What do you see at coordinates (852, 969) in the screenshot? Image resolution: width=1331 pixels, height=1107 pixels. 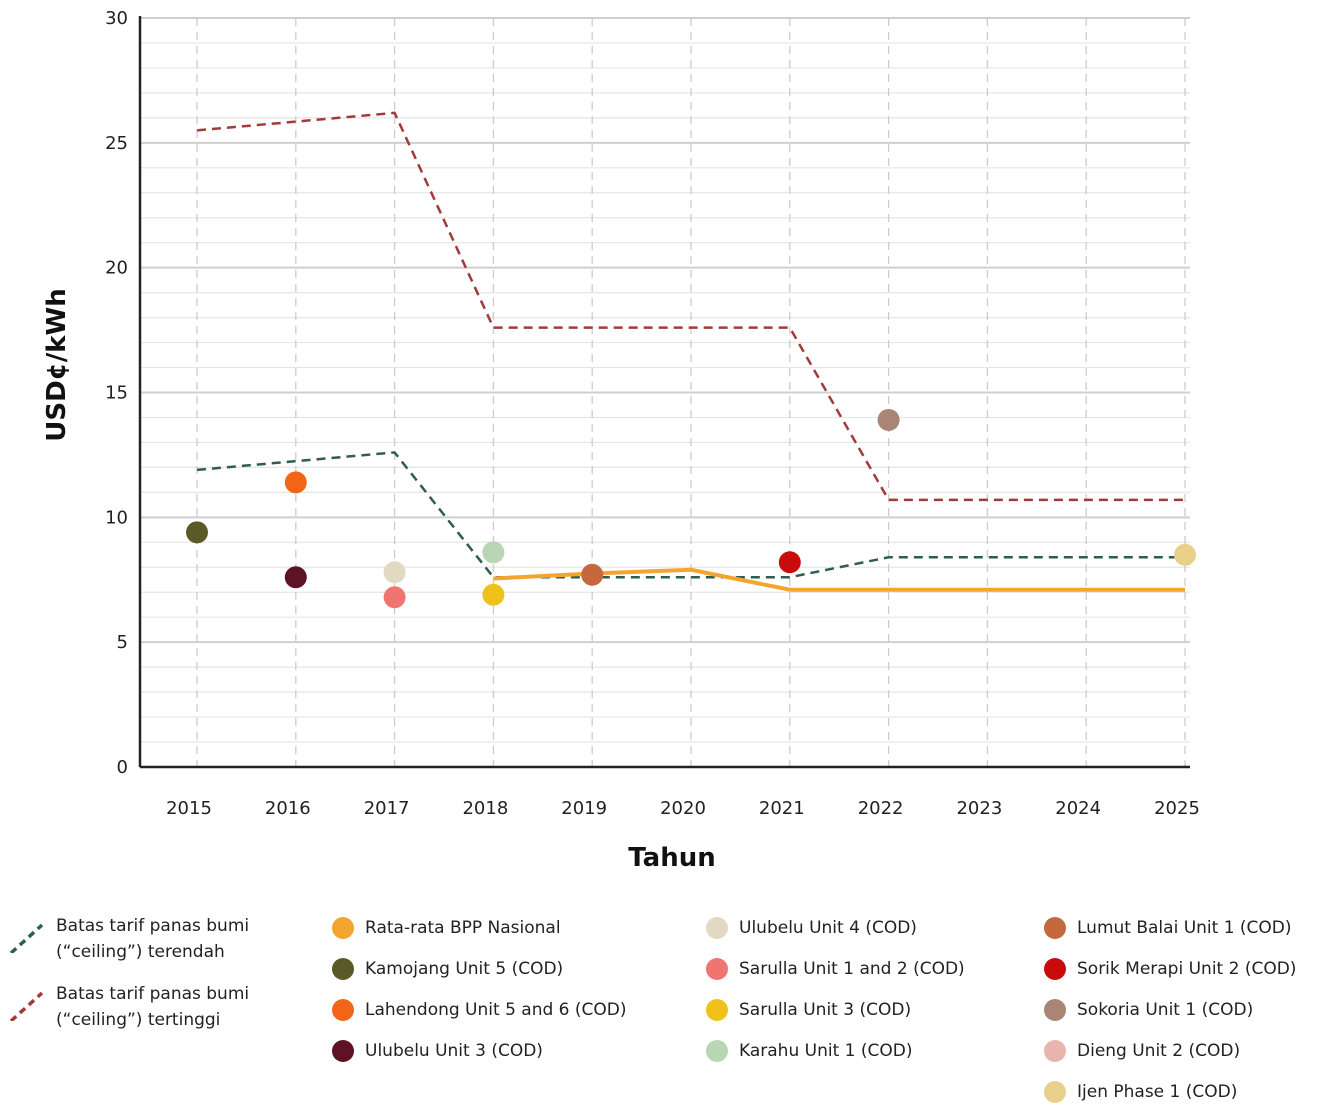 I see `legend-label: Sarulla Unit 1 and 2 (COD)` at bounding box center [852, 969].